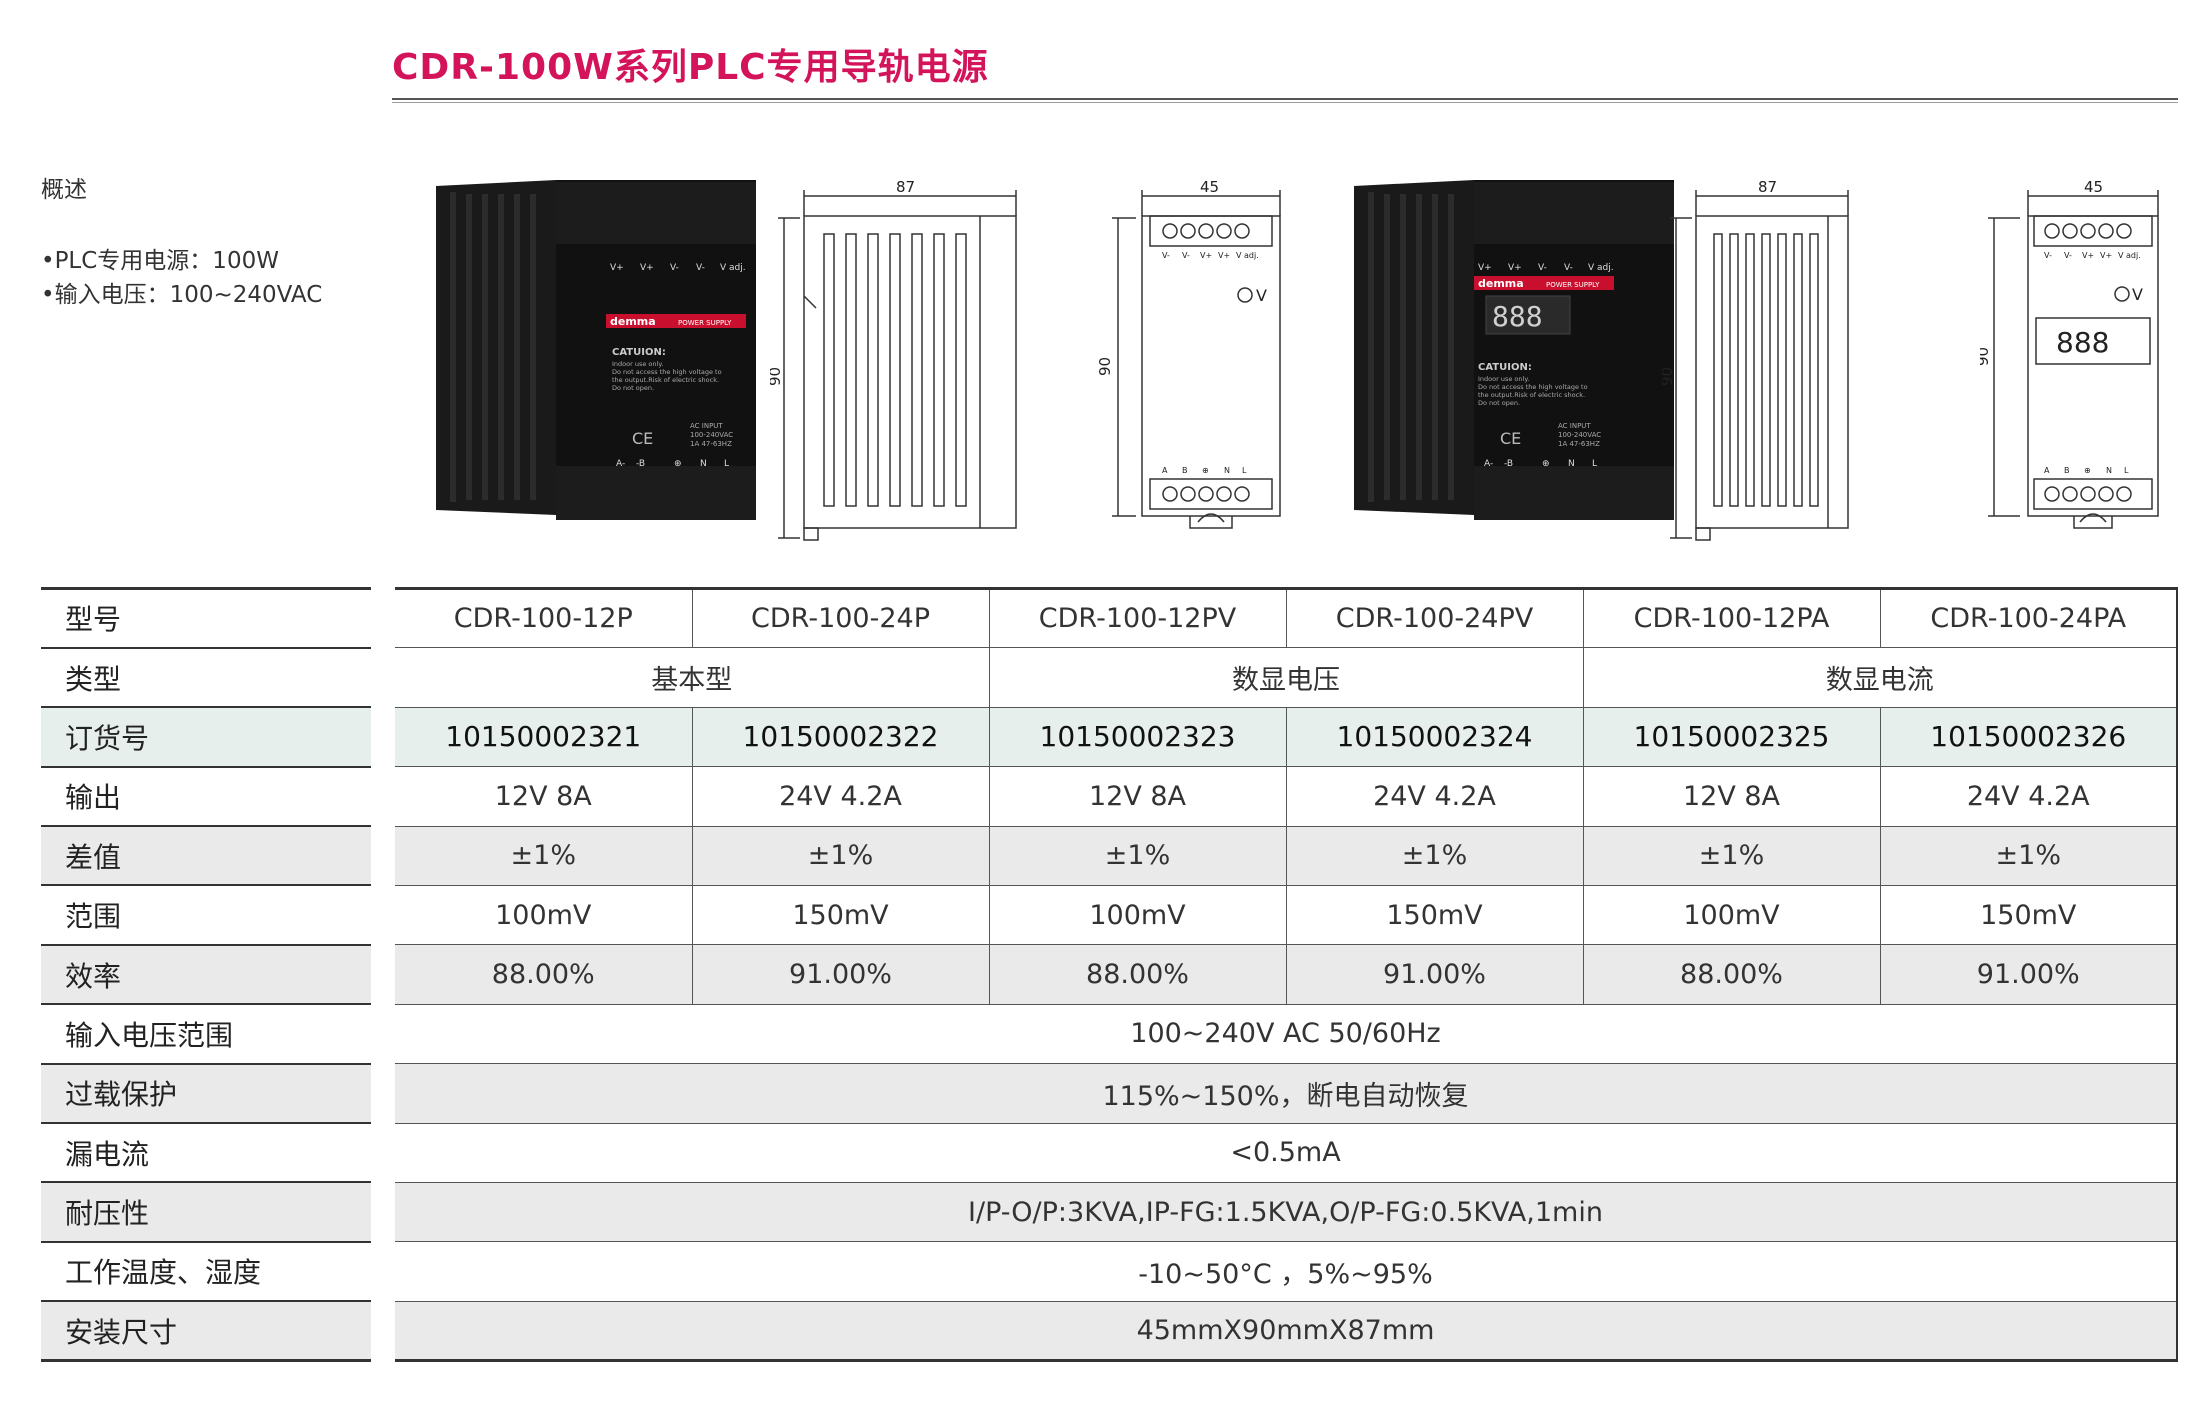 This screenshot has width=2208, height=1411. What do you see at coordinates (2047, 470) in the screenshot?
I see `terminal-label: A` at bounding box center [2047, 470].